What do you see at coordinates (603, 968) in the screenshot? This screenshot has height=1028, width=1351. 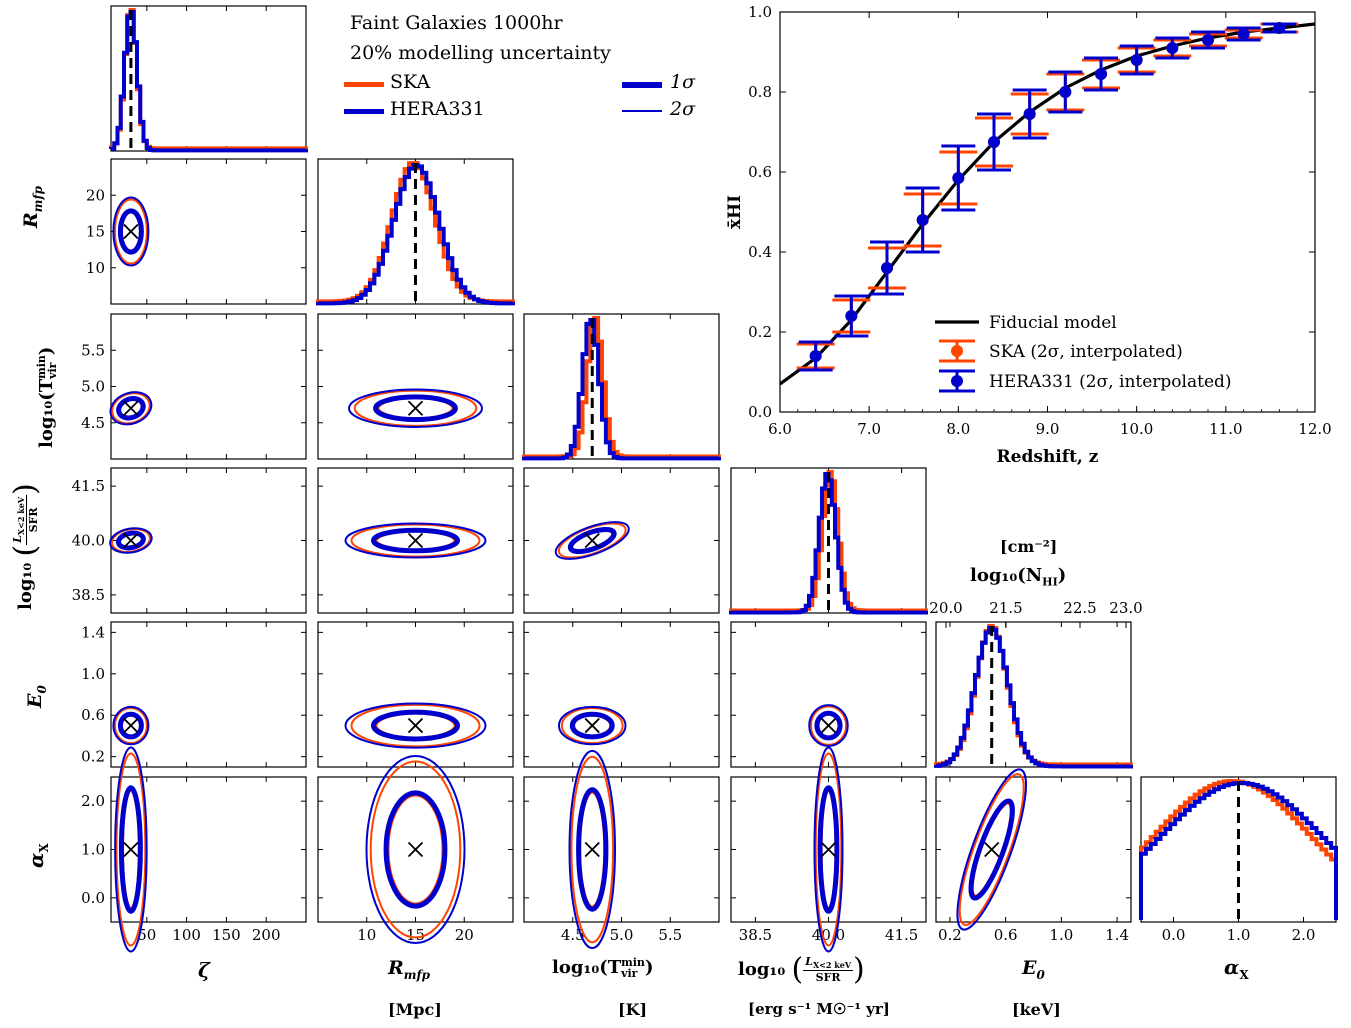 I see `xlabel-tvir: log₁₀(T min vir)` at bounding box center [603, 968].